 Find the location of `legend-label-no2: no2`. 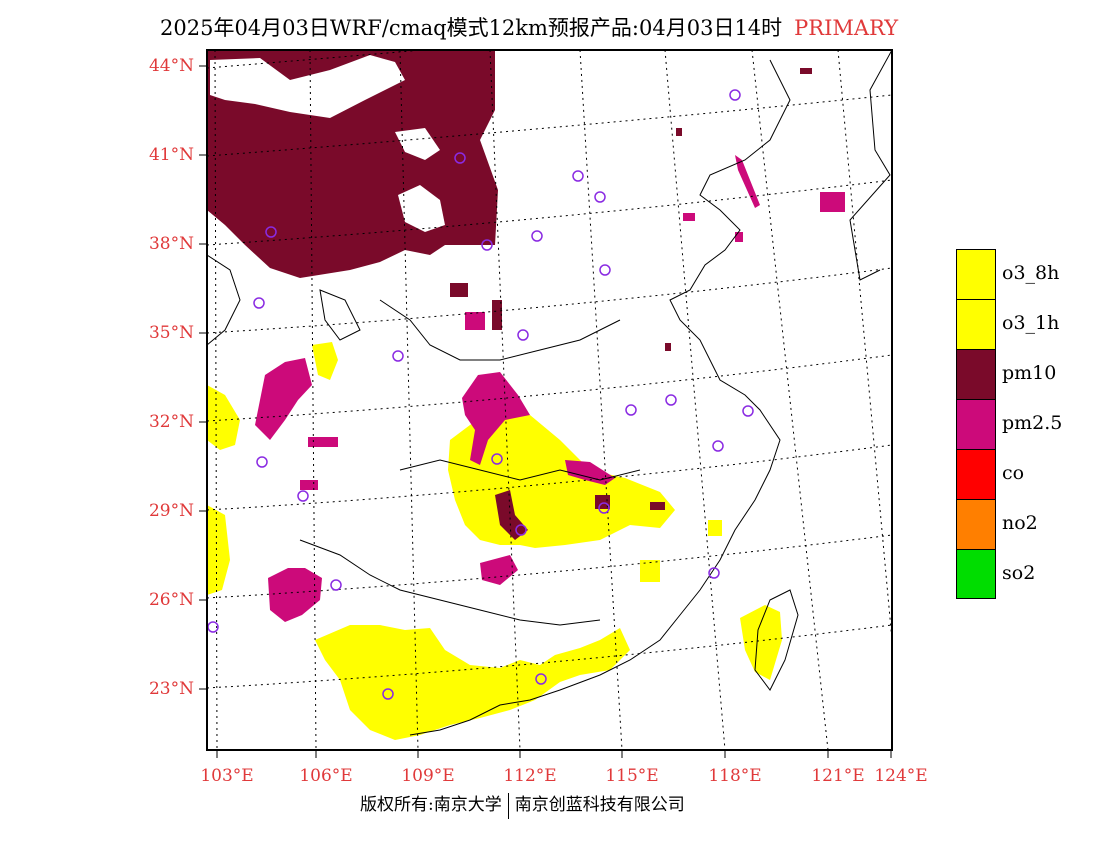

legend-label-no2: no2 is located at coordinates (1020, 523).